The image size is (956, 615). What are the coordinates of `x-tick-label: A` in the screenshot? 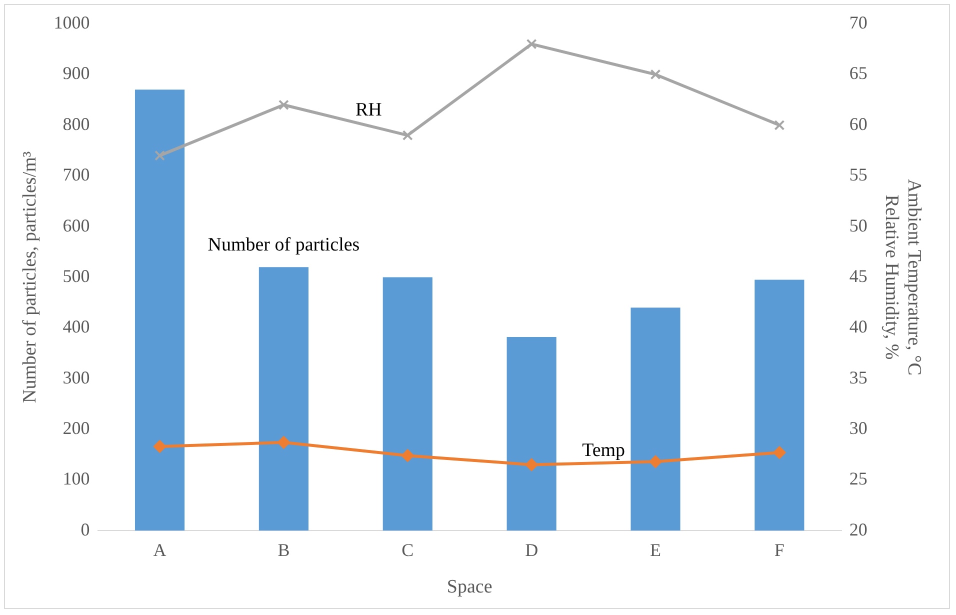 It's located at (159, 550).